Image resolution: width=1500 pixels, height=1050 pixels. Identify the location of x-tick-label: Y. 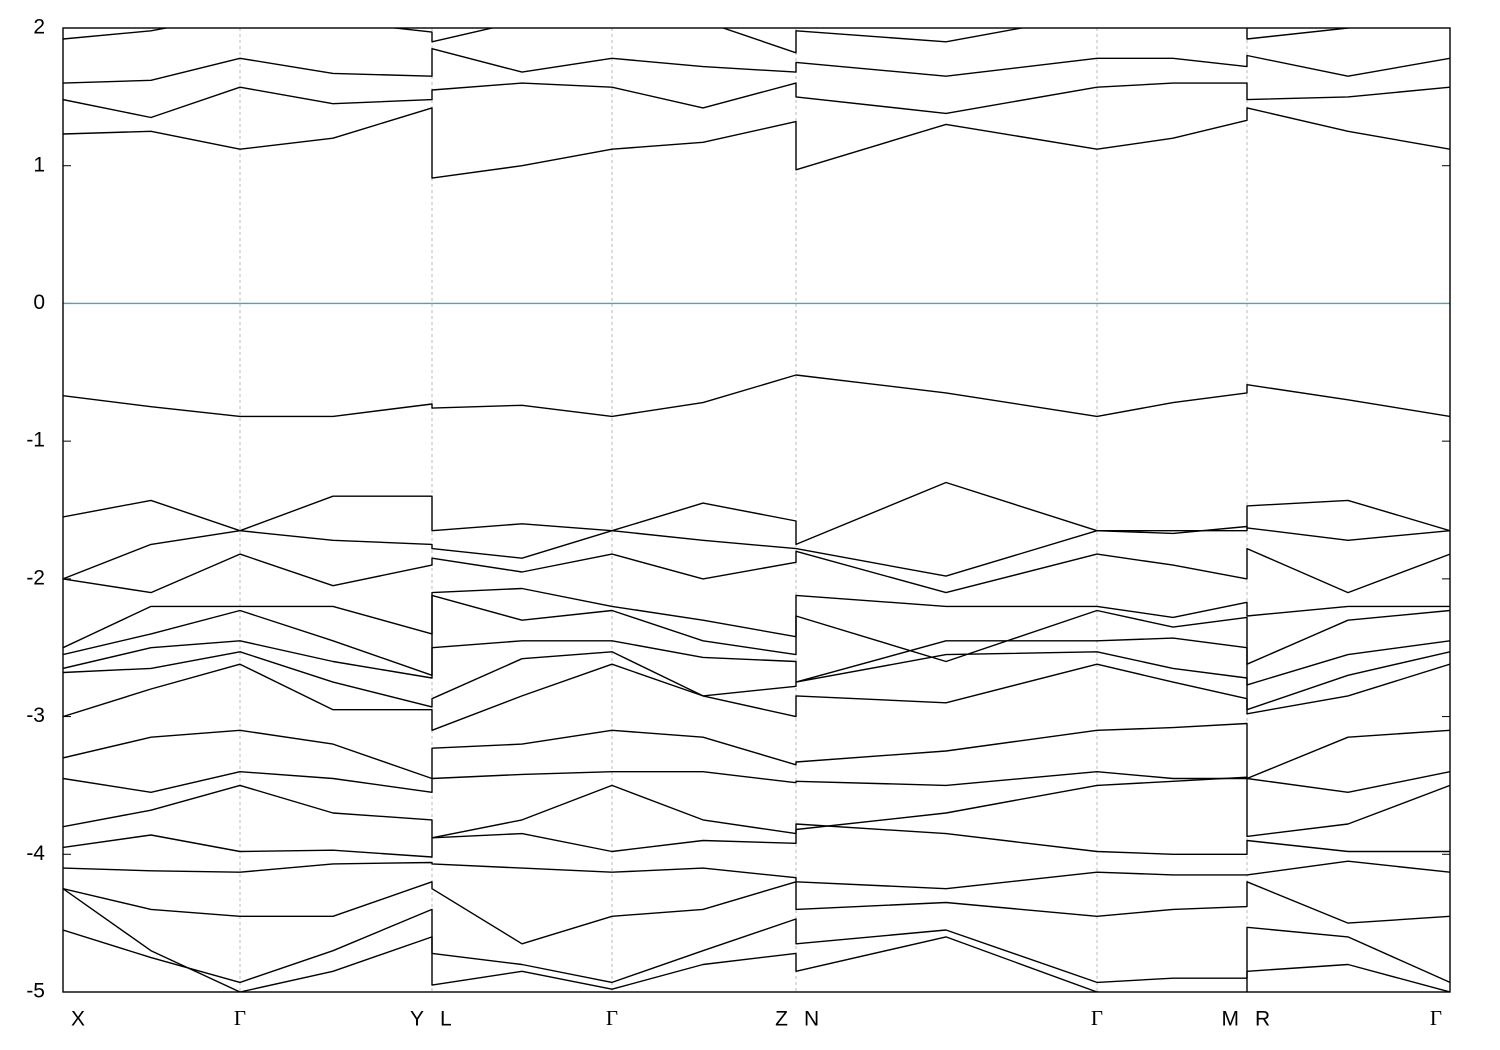
(417, 1019).